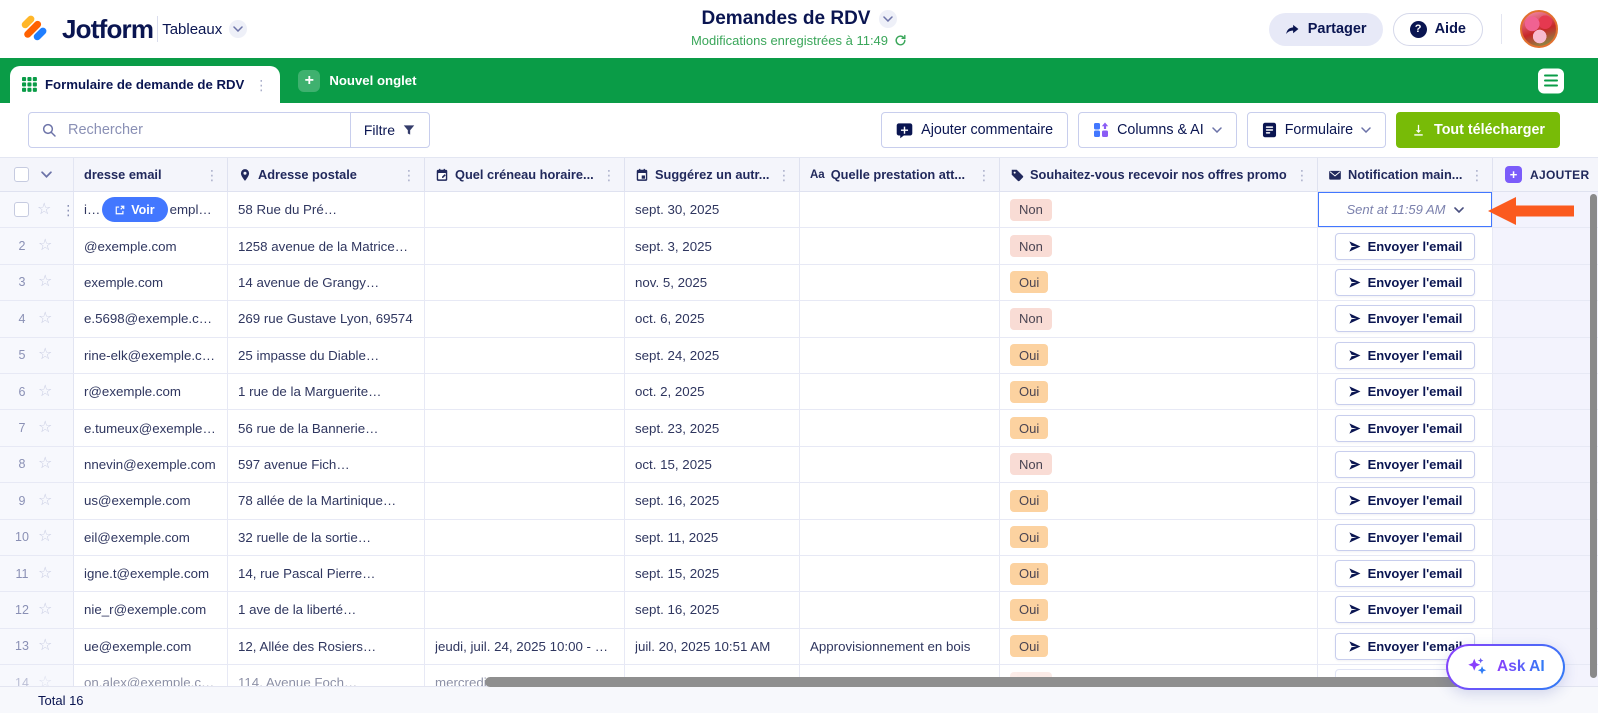  Describe the element at coordinates (151, 282) in the screenshot. I see `cell-email: exemple.com` at that location.